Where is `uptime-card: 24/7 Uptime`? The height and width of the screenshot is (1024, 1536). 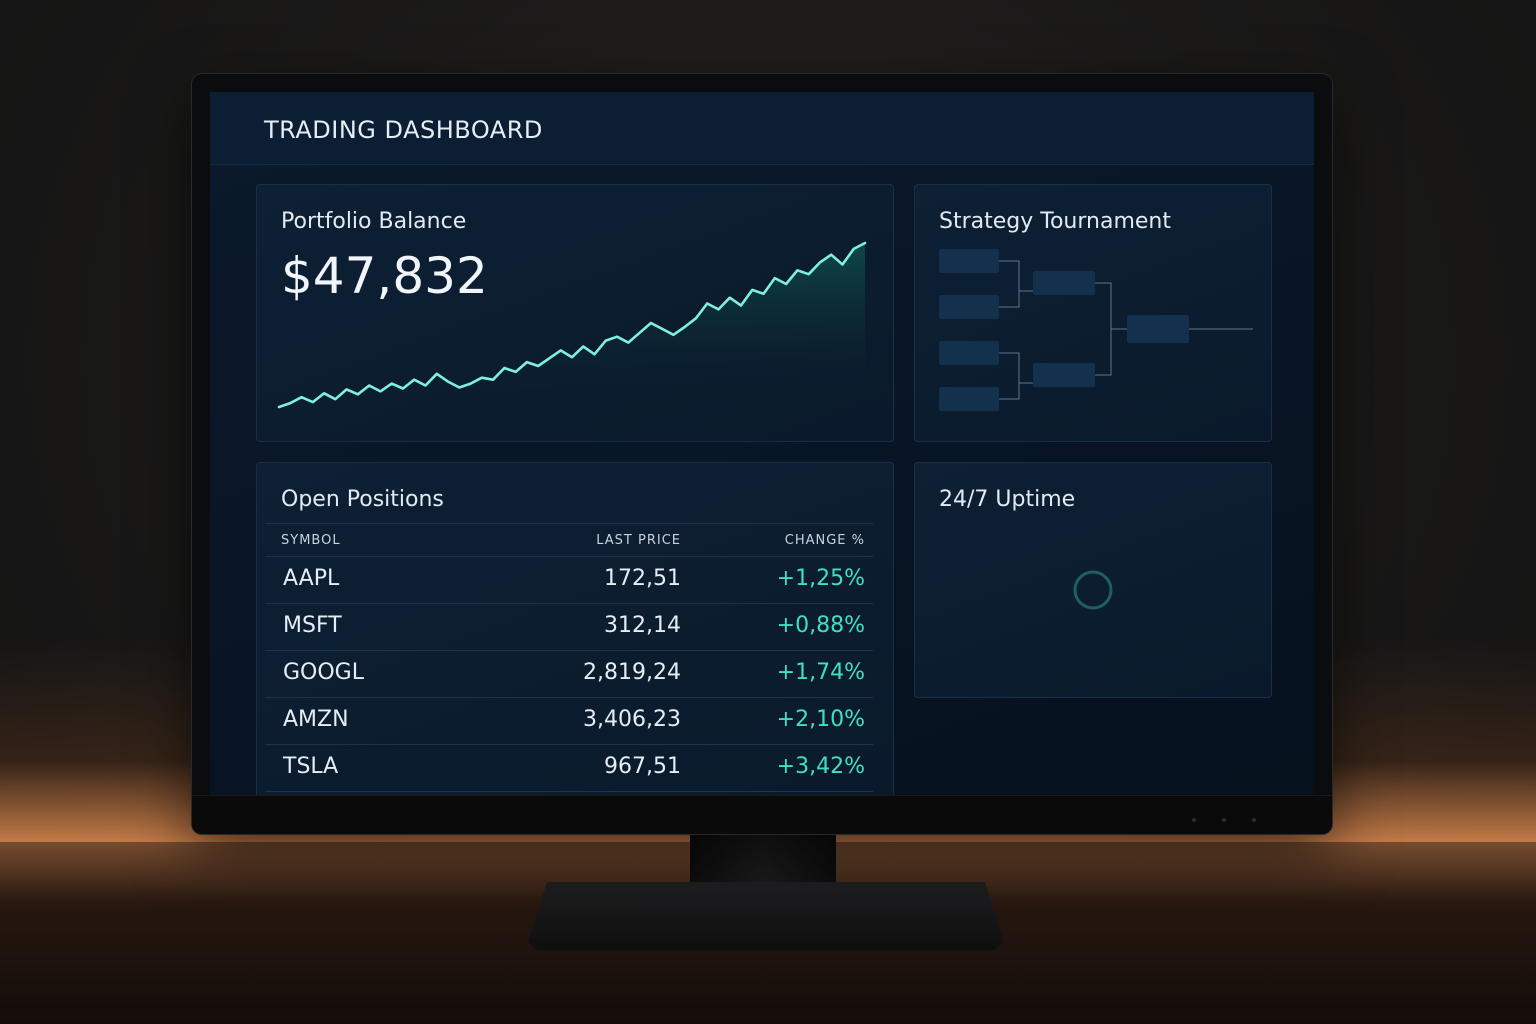
uptime-card: 24/7 Uptime is located at coordinates (1093, 580).